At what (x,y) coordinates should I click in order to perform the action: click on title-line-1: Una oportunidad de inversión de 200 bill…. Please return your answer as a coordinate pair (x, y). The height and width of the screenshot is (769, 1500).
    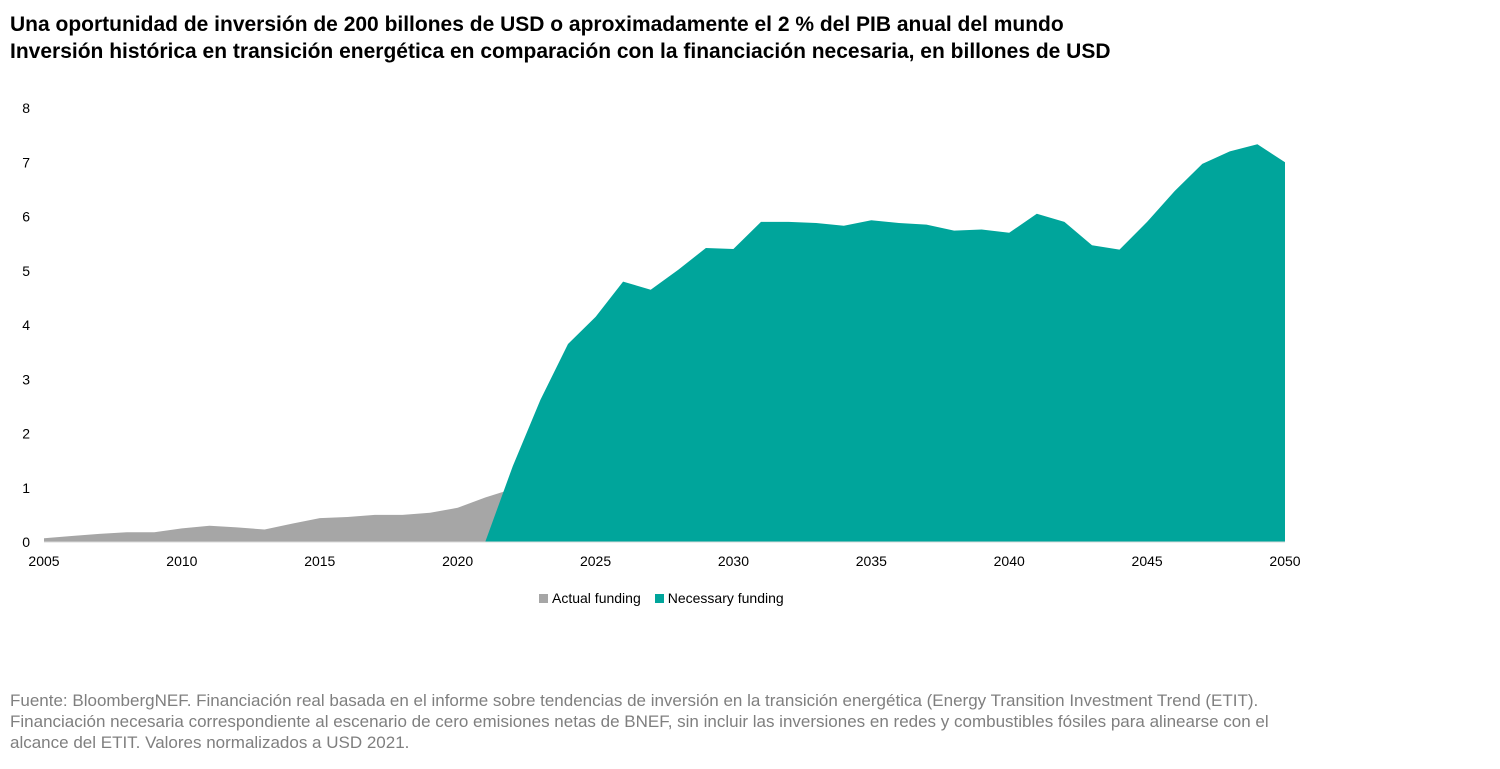
    Looking at the image, I should click on (537, 24).